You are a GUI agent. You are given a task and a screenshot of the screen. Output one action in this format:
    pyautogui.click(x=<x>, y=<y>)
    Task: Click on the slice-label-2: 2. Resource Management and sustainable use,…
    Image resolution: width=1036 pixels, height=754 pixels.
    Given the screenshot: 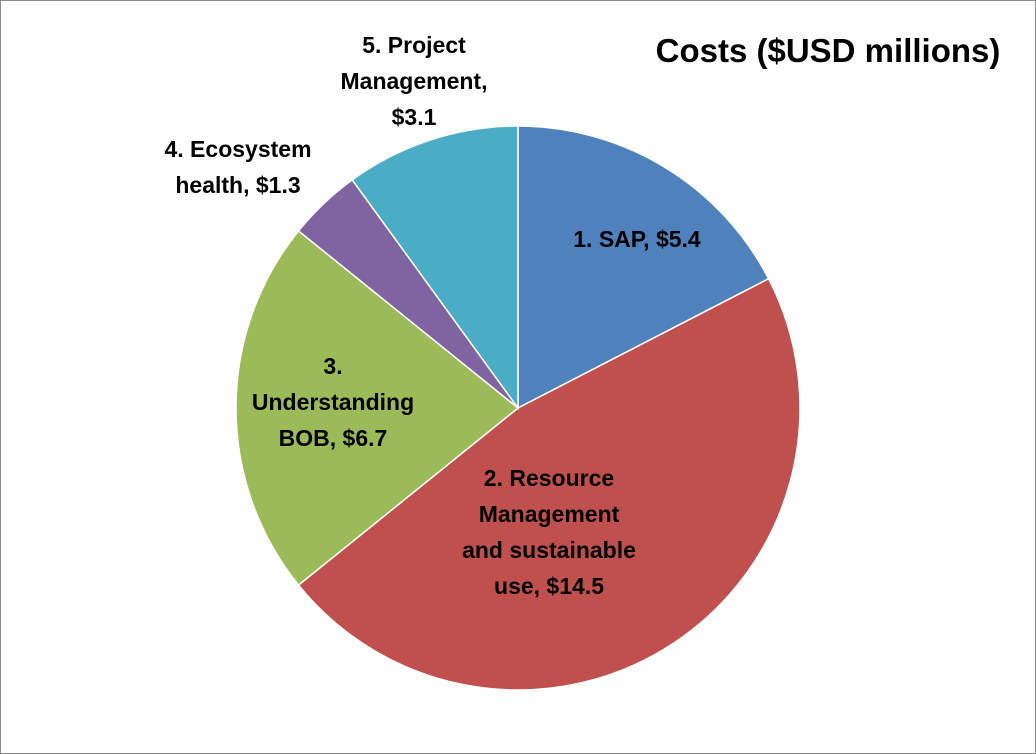 What is the action you would take?
    pyautogui.click(x=549, y=532)
    